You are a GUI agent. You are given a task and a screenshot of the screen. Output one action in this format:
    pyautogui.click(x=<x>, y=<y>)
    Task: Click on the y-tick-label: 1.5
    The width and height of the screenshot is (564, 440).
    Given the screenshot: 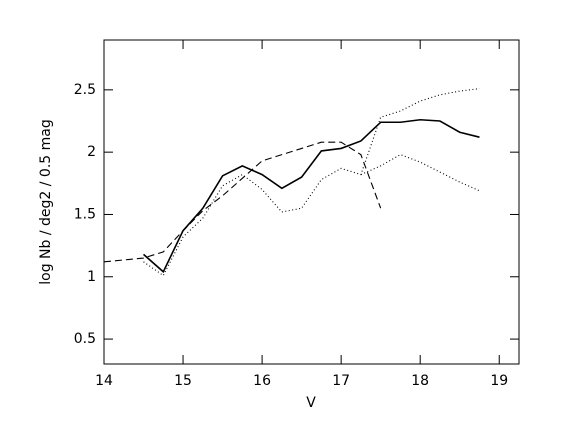 What is the action you would take?
    pyautogui.click(x=85, y=214)
    